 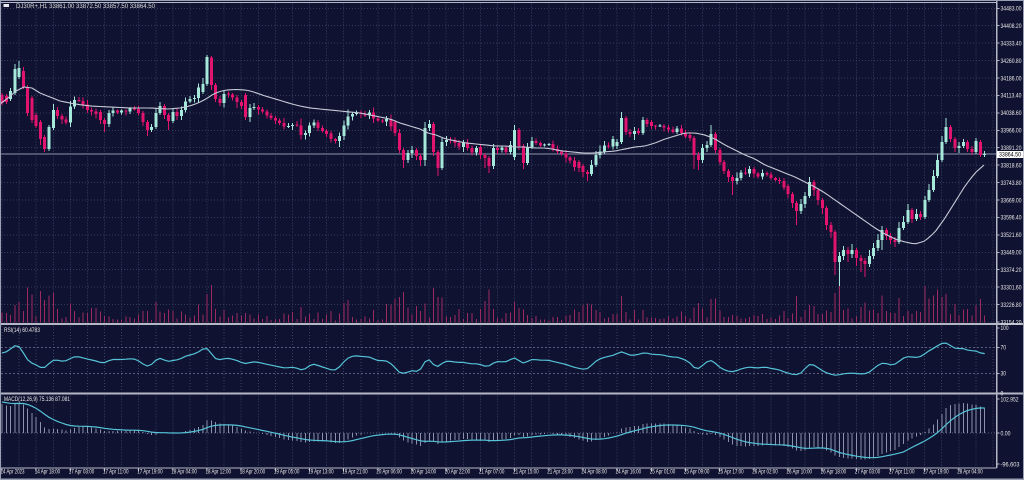 What do you see at coordinates (1011, 235) in the screenshot?
I see `svg-text: 33521.60` at bounding box center [1011, 235].